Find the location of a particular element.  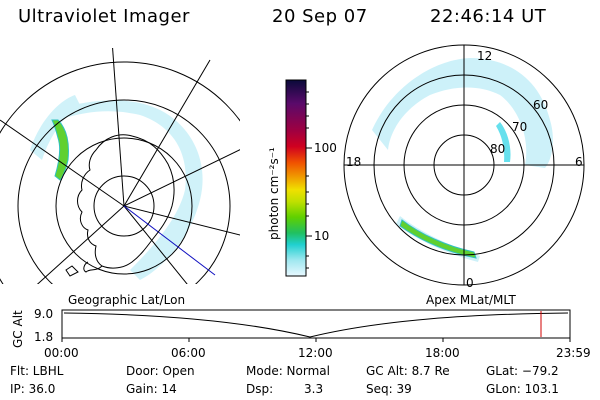

timeline-x-tick: 12:00 is located at coordinates (315, 353).